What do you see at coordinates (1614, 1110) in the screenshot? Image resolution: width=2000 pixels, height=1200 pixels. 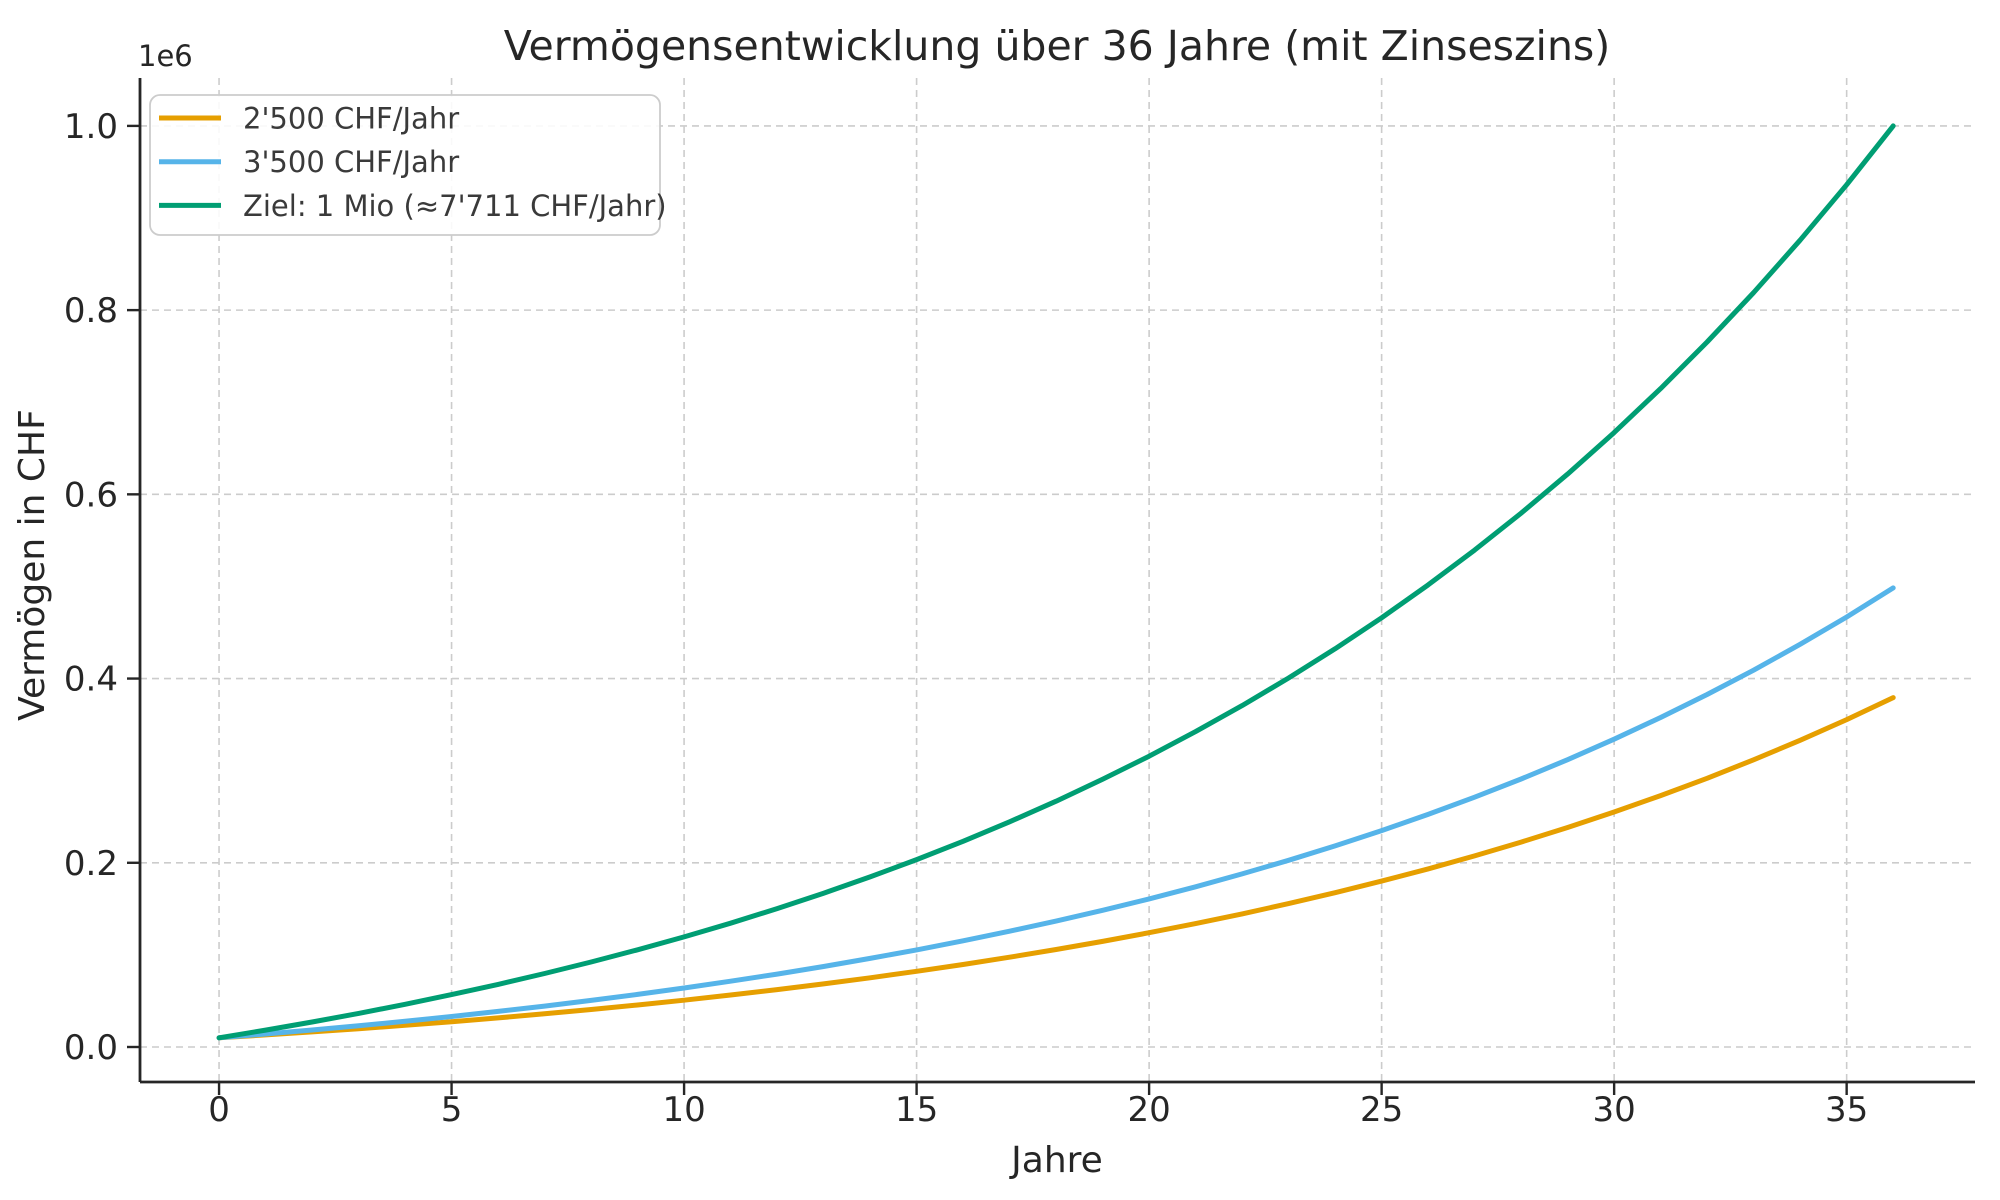 I see `x-tick-label: 30` at bounding box center [1614, 1110].